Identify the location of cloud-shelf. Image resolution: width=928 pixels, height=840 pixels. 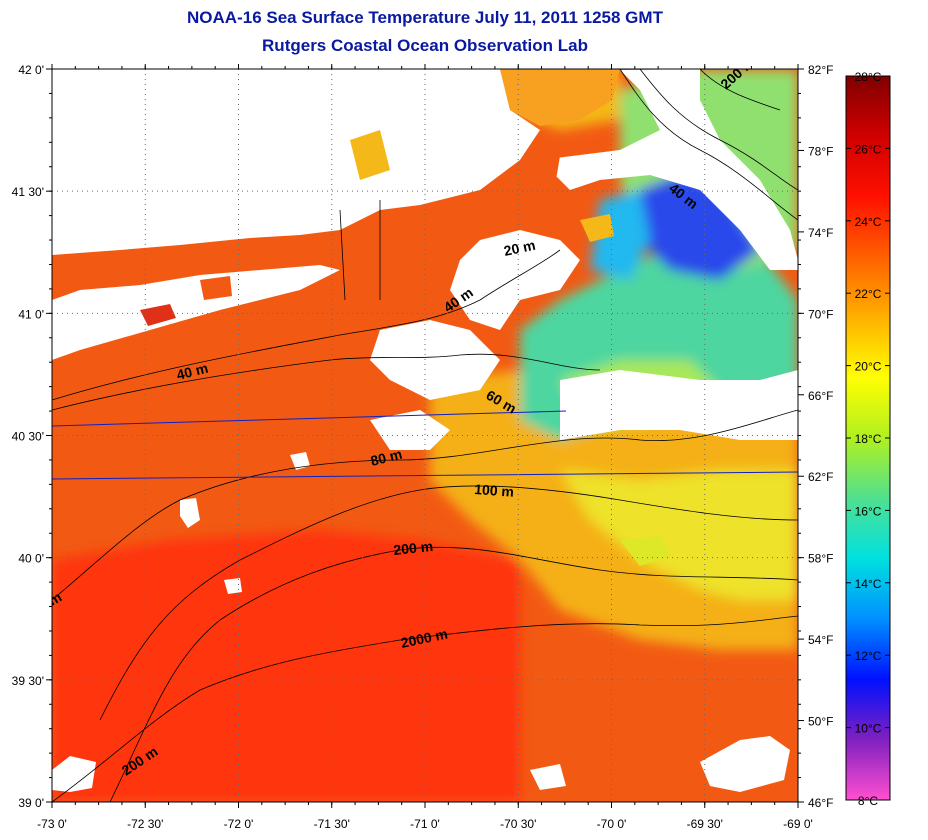
(679, 405).